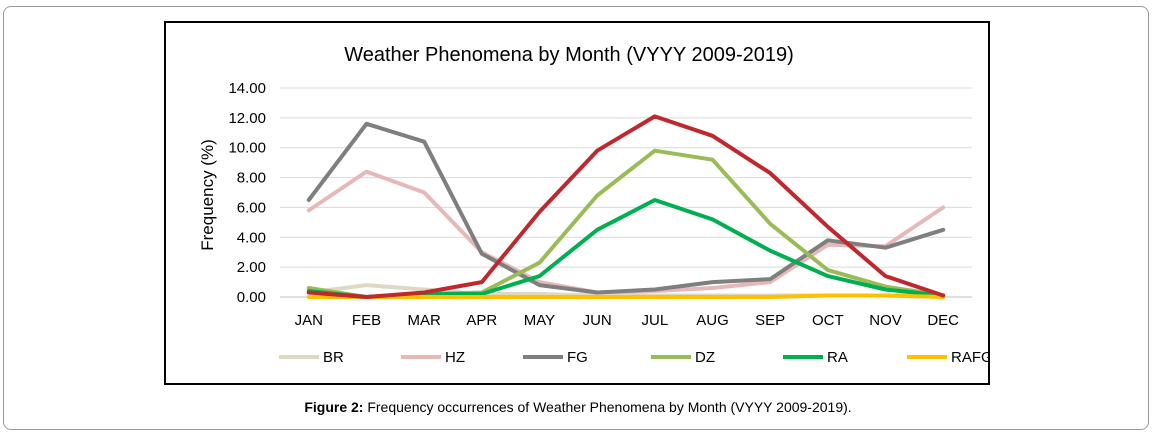  I want to click on x-tick-label: FEB, so click(366, 320).